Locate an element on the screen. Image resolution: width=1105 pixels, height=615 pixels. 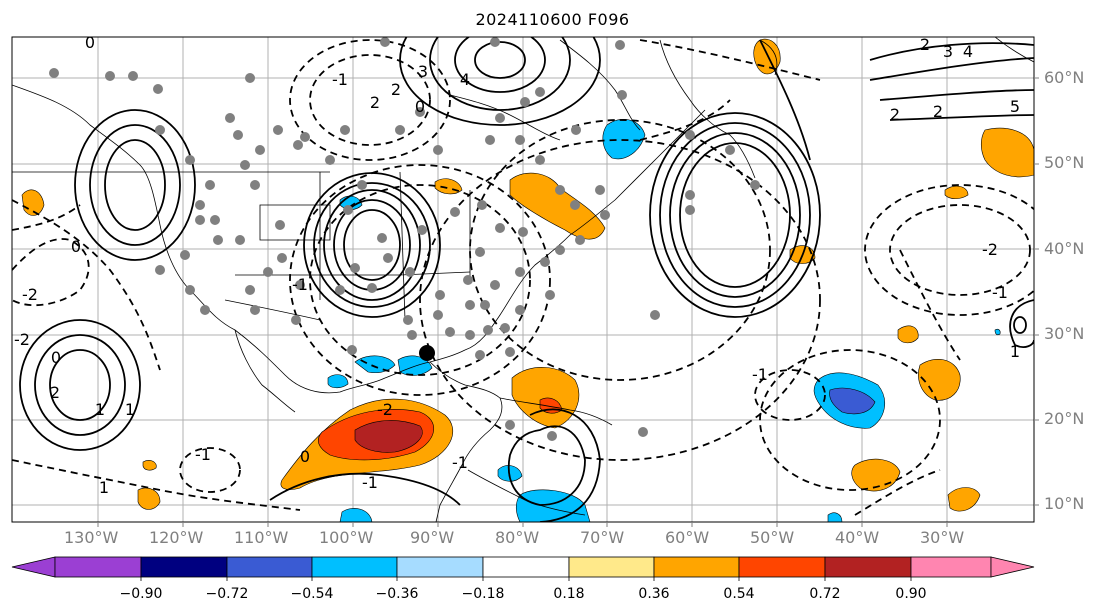
lon-label: 40°W is located at coordinates (857, 537).